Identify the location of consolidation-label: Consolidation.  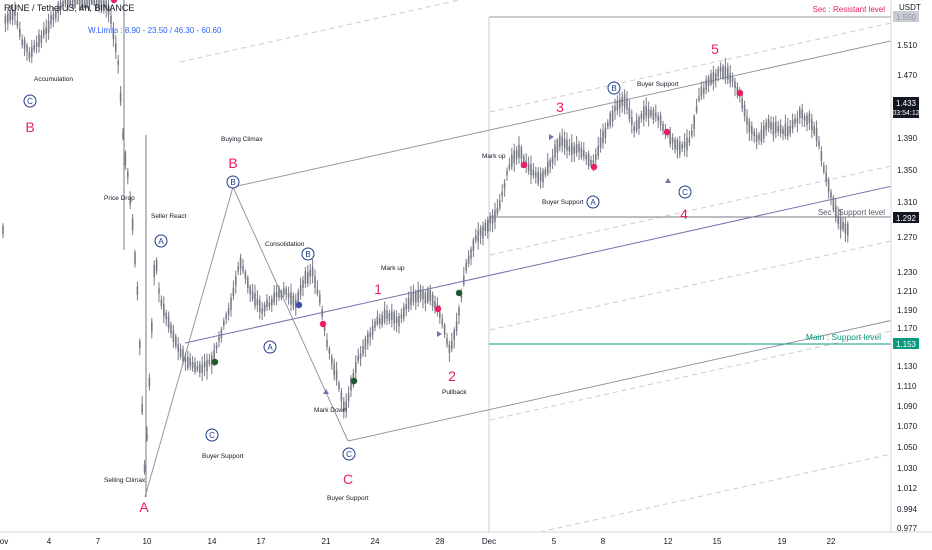
(285, 244).